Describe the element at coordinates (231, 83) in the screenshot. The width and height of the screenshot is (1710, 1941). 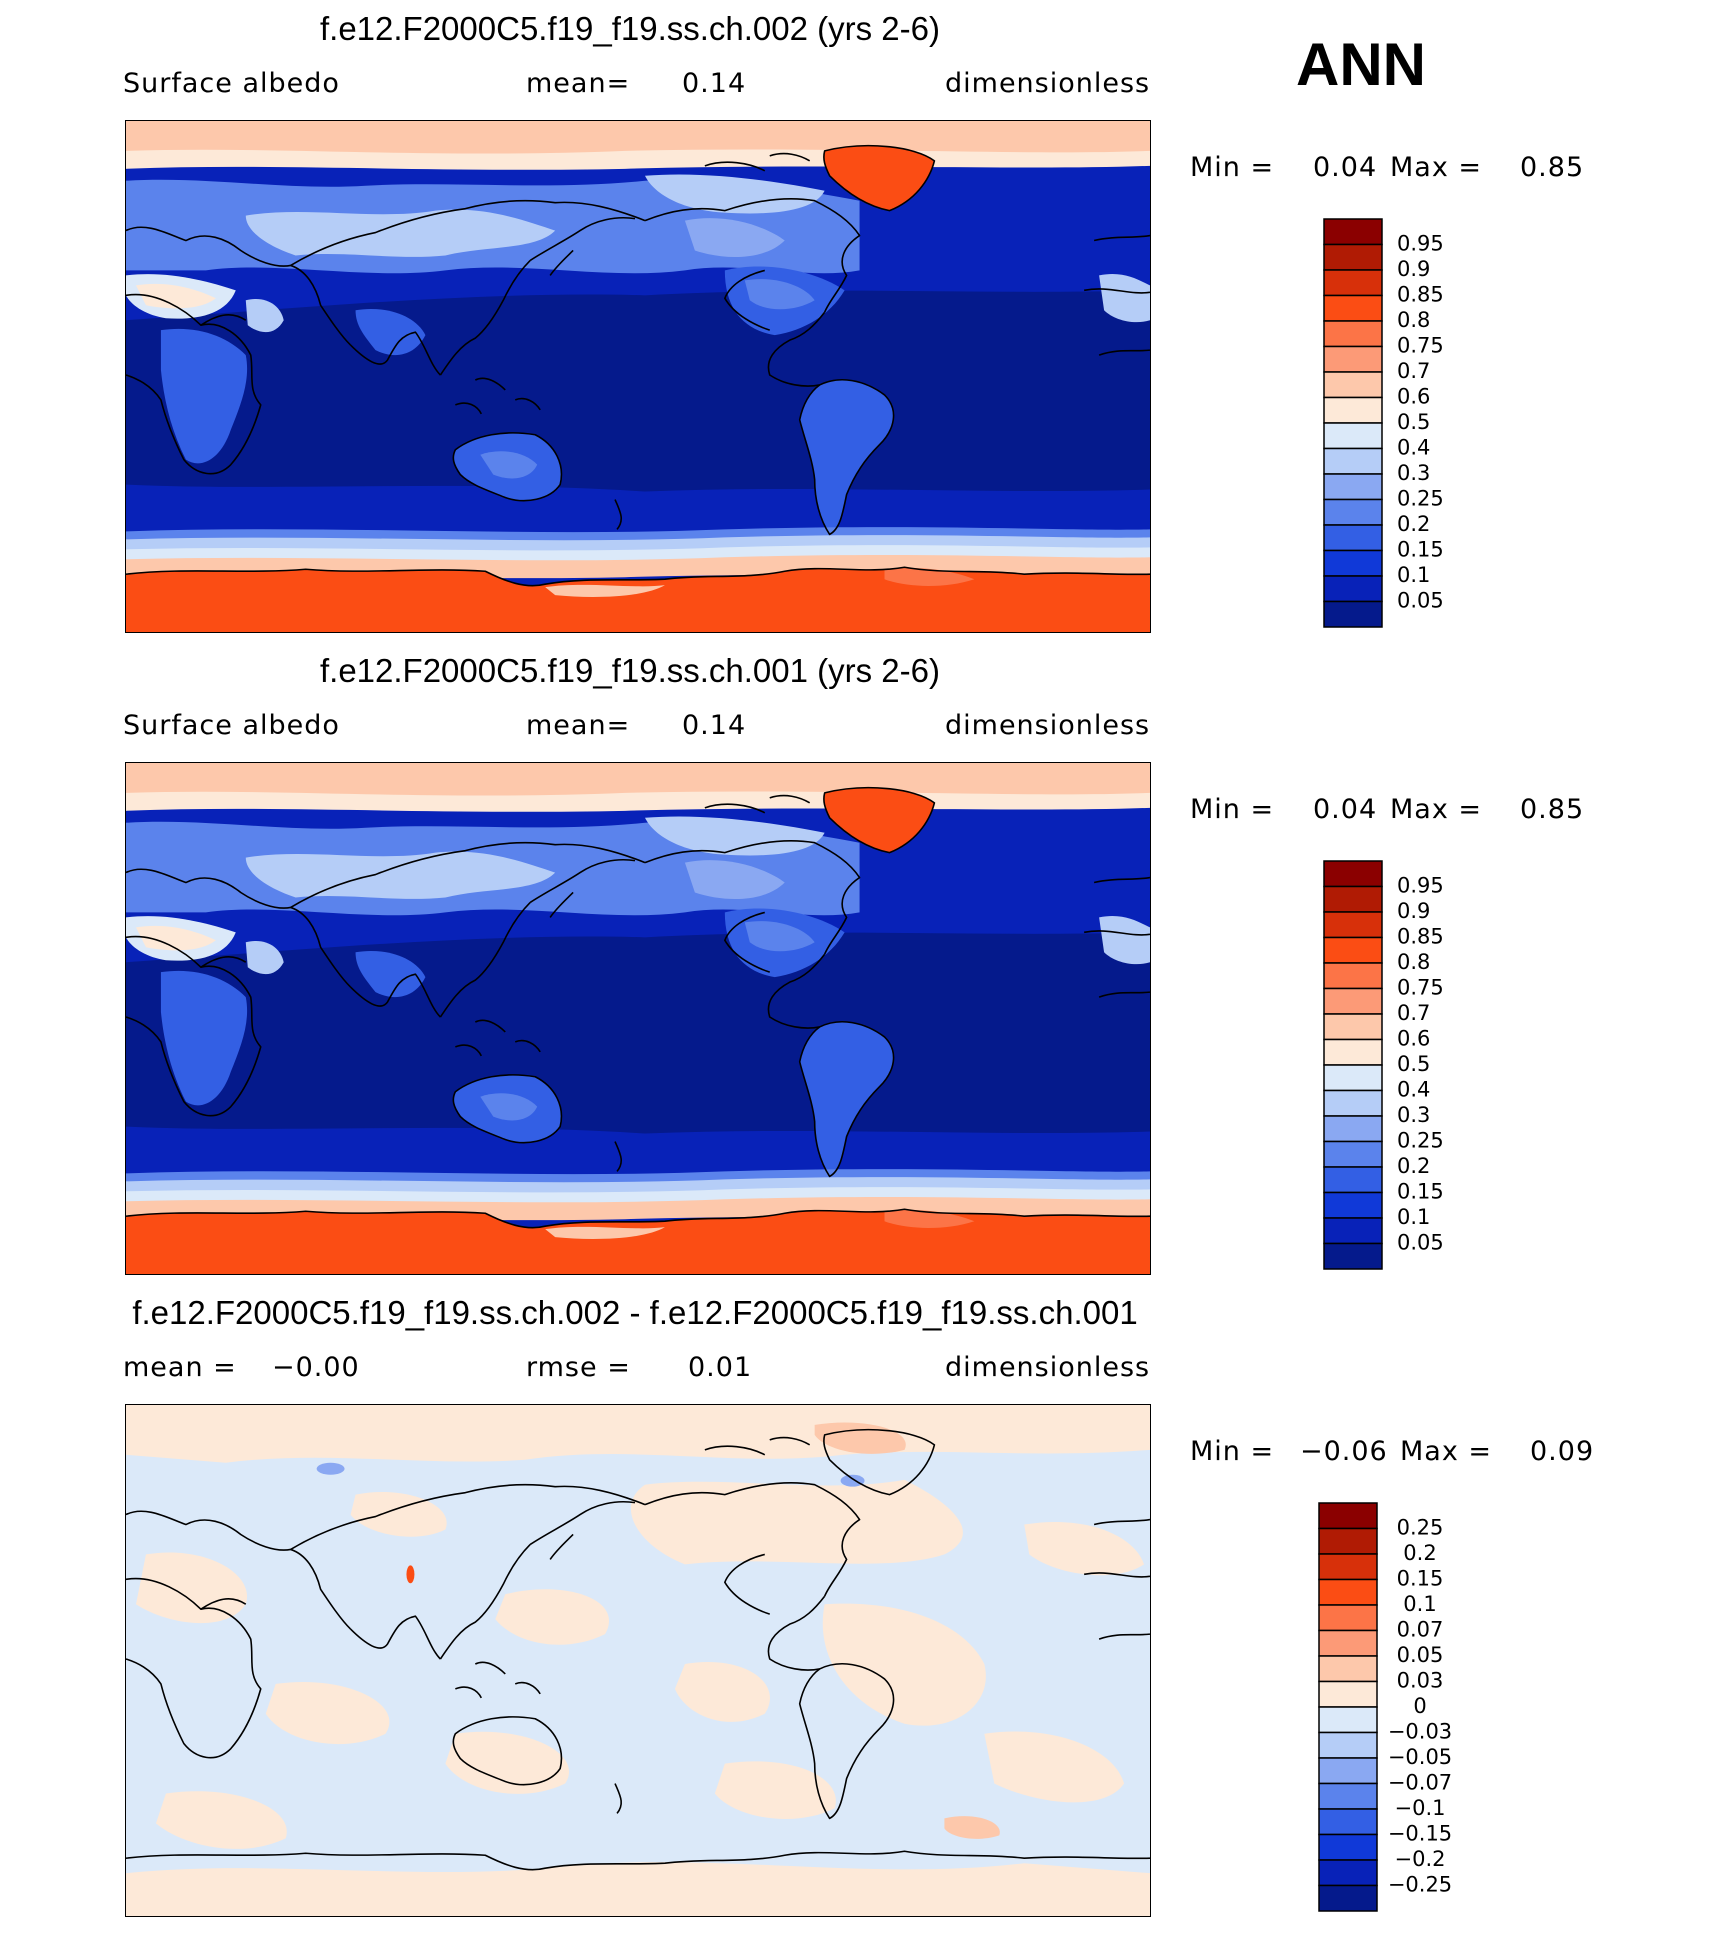
I see `panel-1-variable: Surface albedo` at that location.